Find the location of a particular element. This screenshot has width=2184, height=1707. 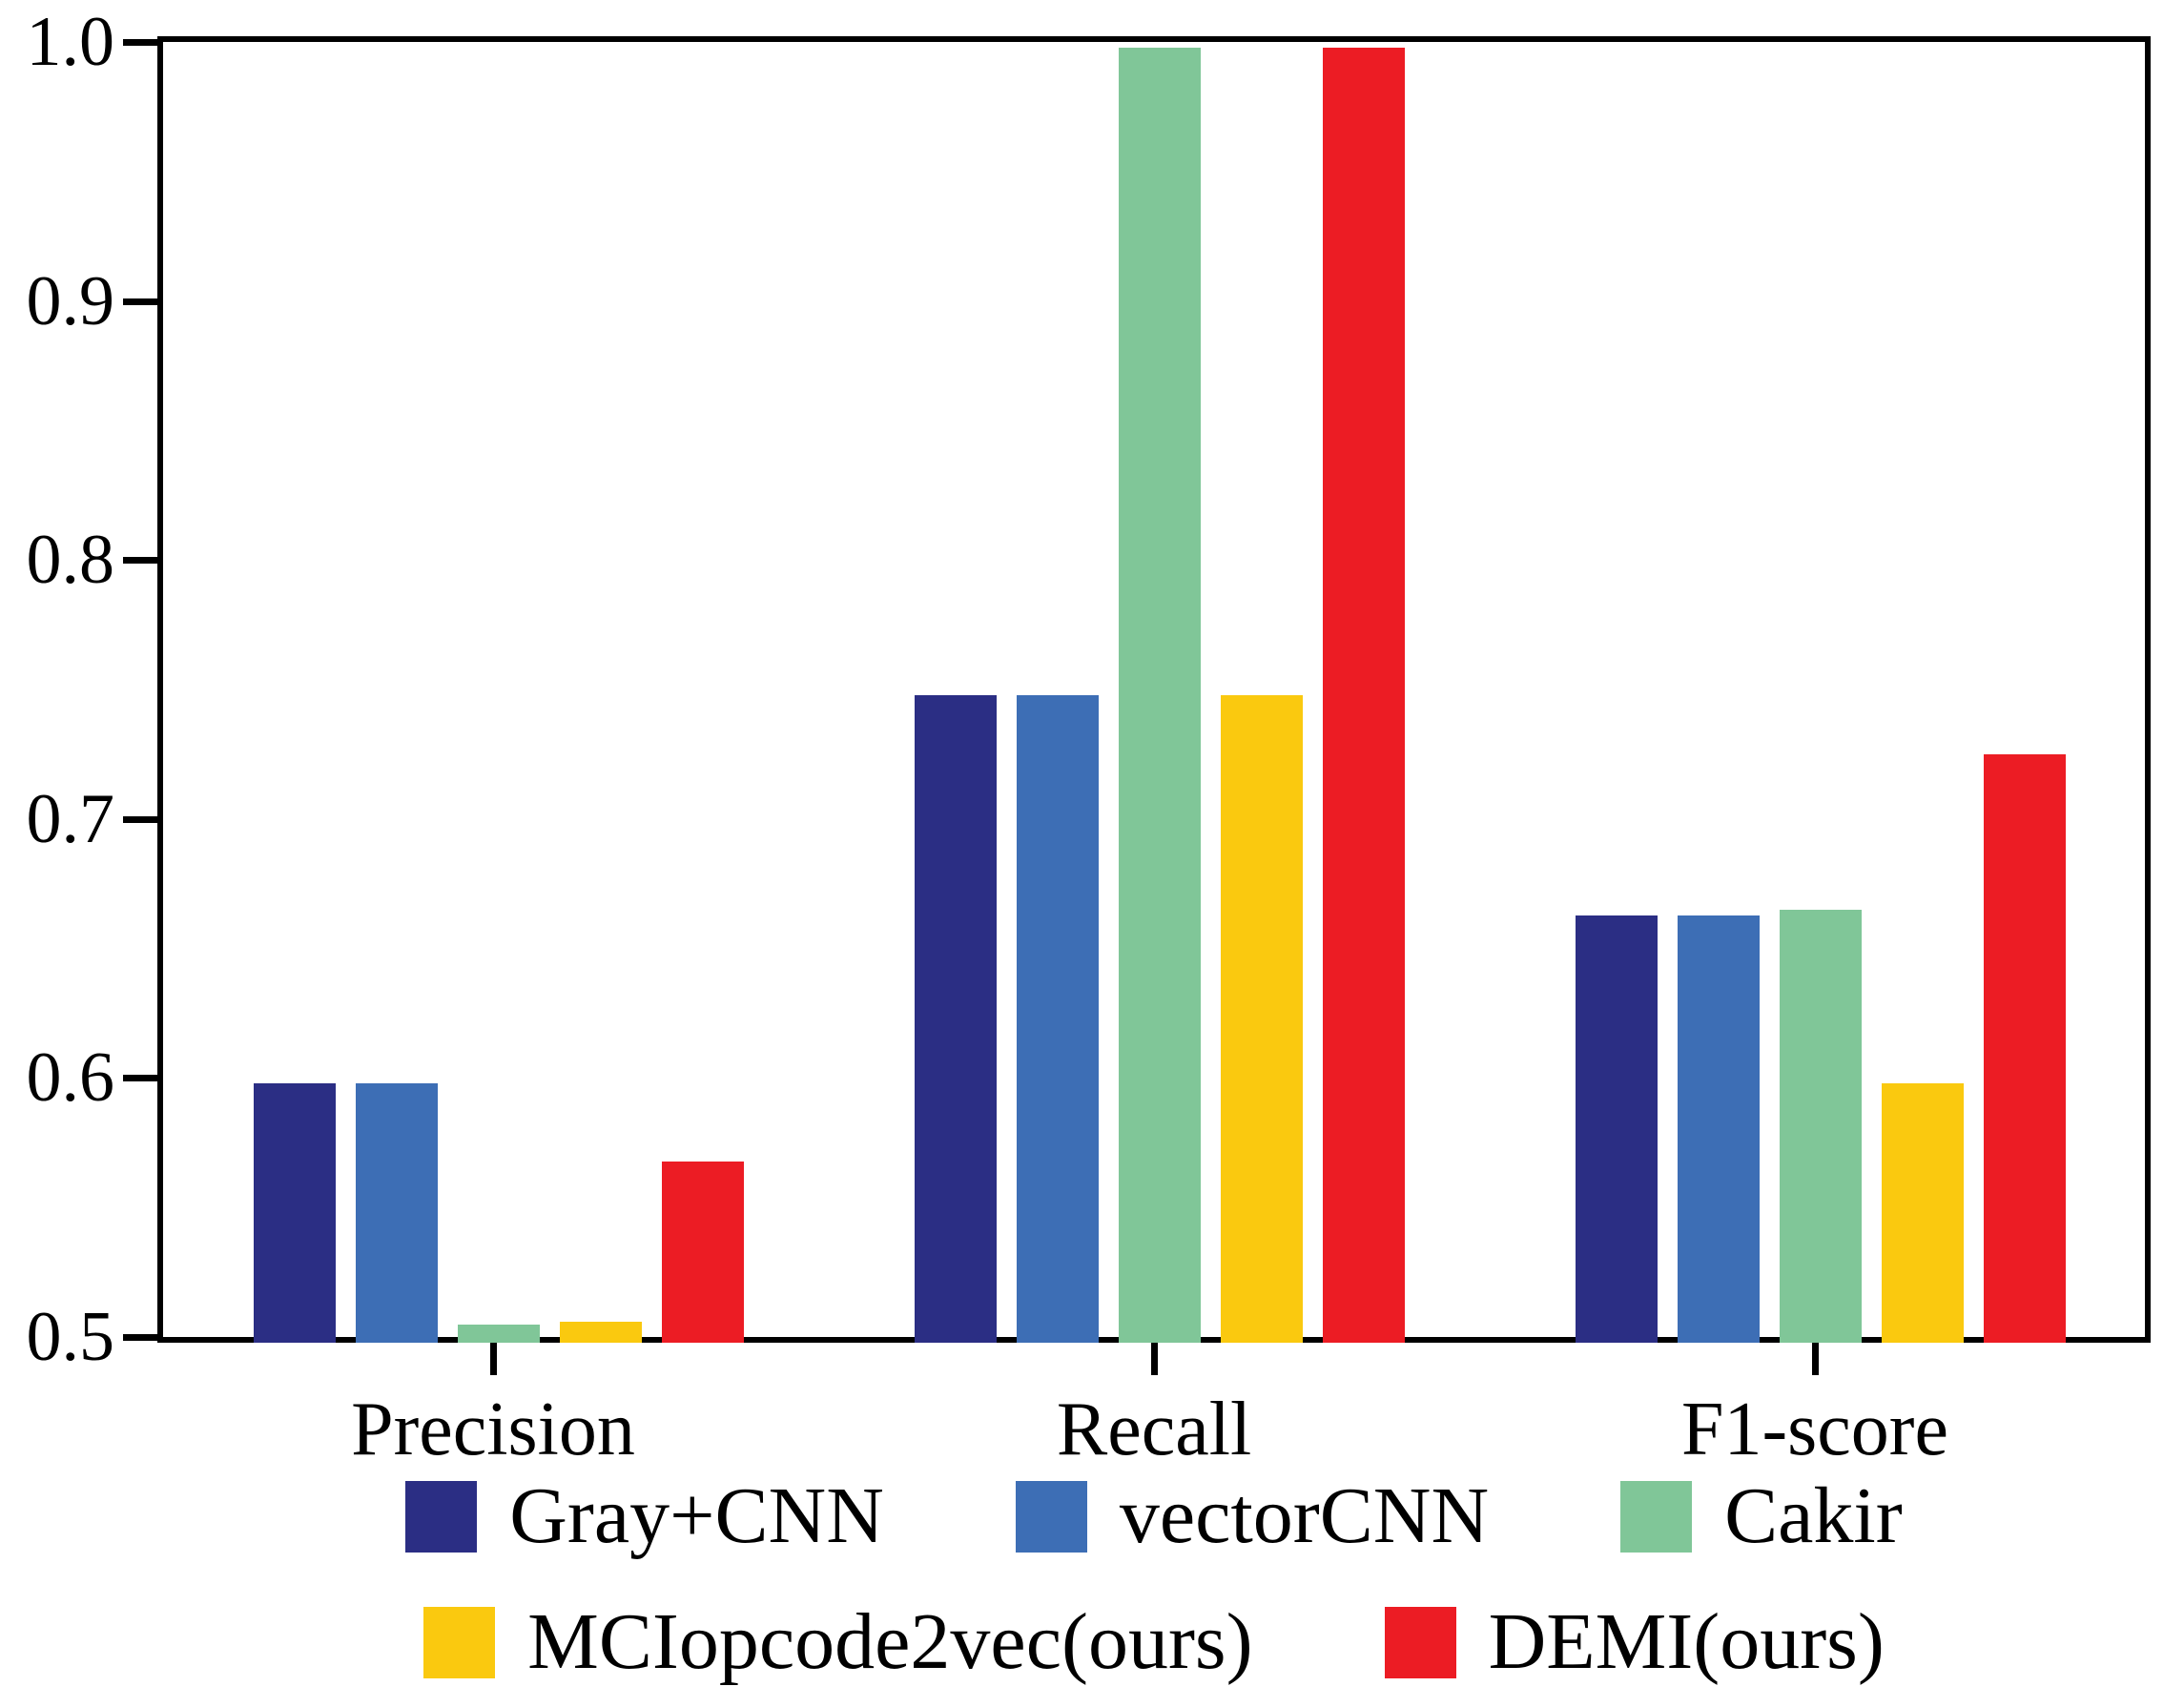

legend-item-gray-cnn: Gray+CNN is located at coordinates (644, 1516).